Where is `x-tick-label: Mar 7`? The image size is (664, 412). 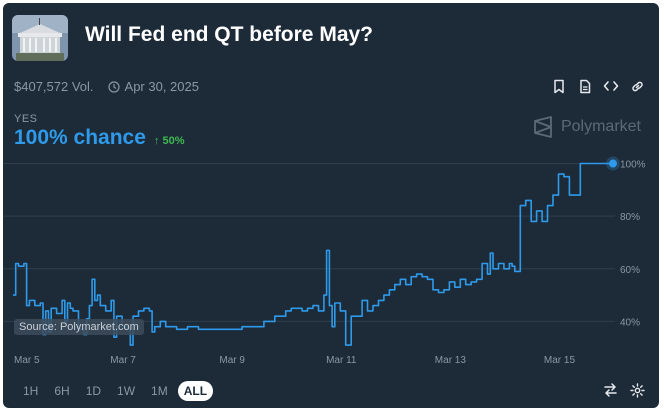 x-tick-label: Mar 7 is located at coordinates (123, 359).